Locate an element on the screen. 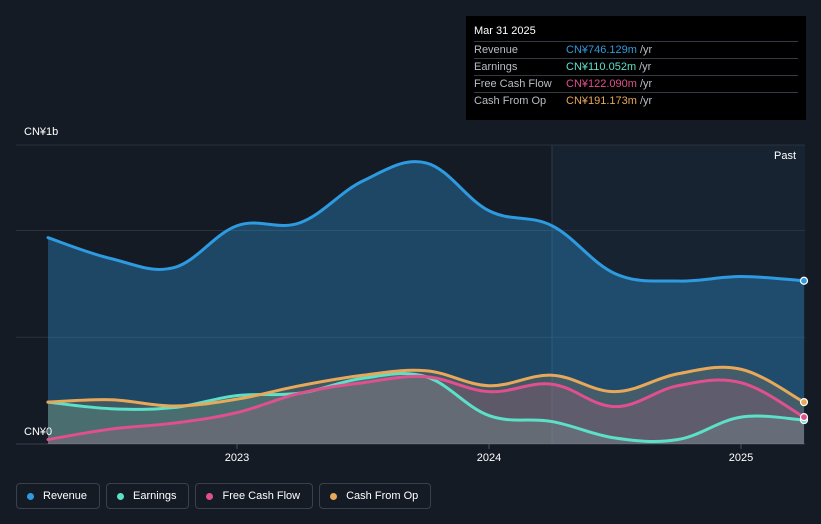 The width and height of the screenshot is (821, 524). legend-label: Earnings is located at coordinates (155, 496).